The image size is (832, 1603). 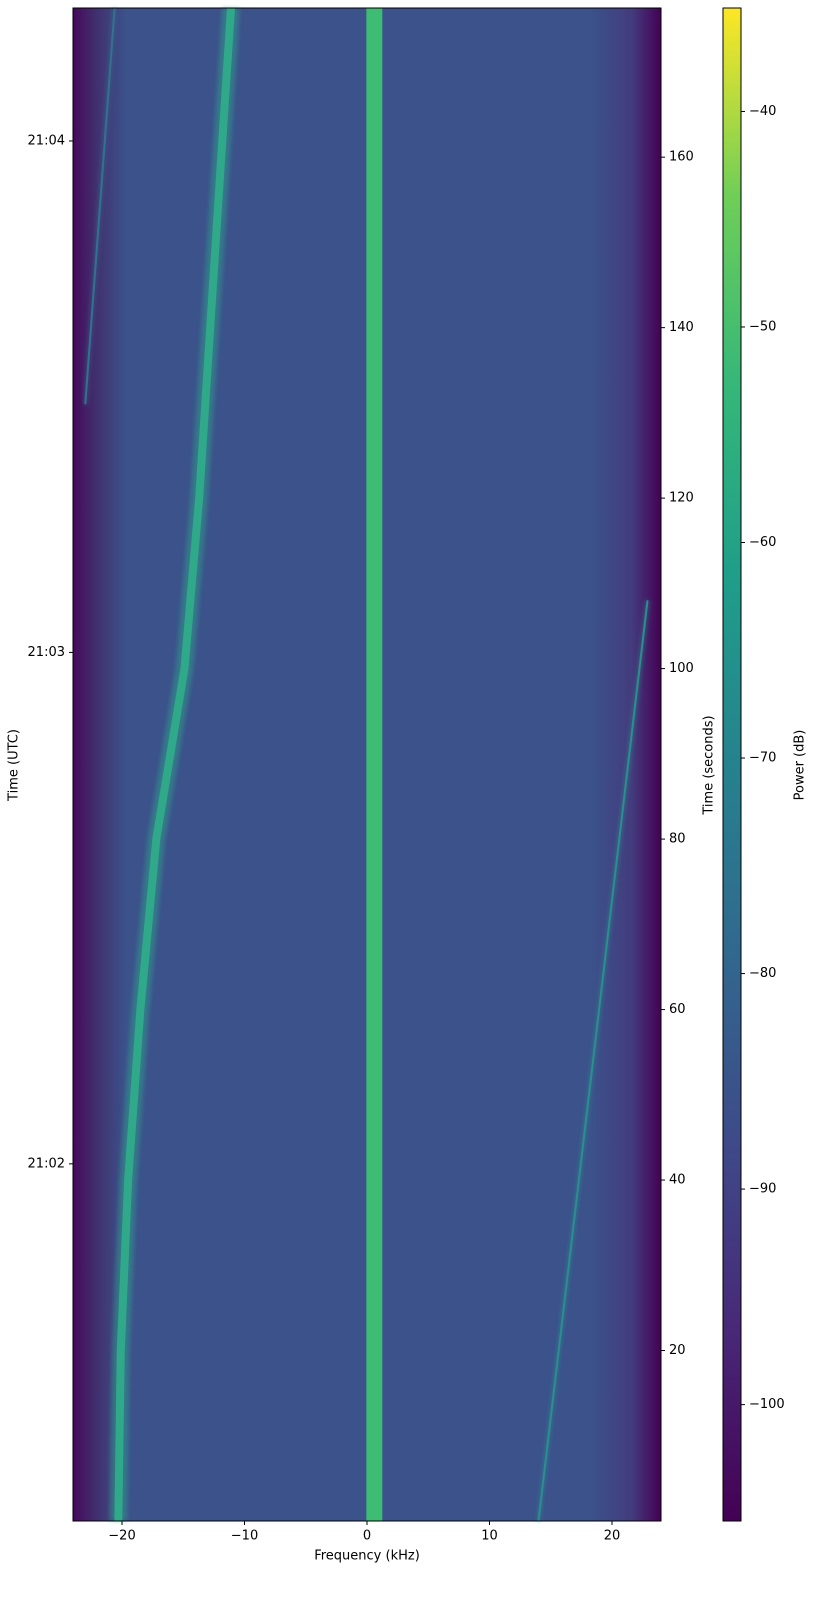 I want to click on y2-tick-label: 160, so click(x=681, y=157).